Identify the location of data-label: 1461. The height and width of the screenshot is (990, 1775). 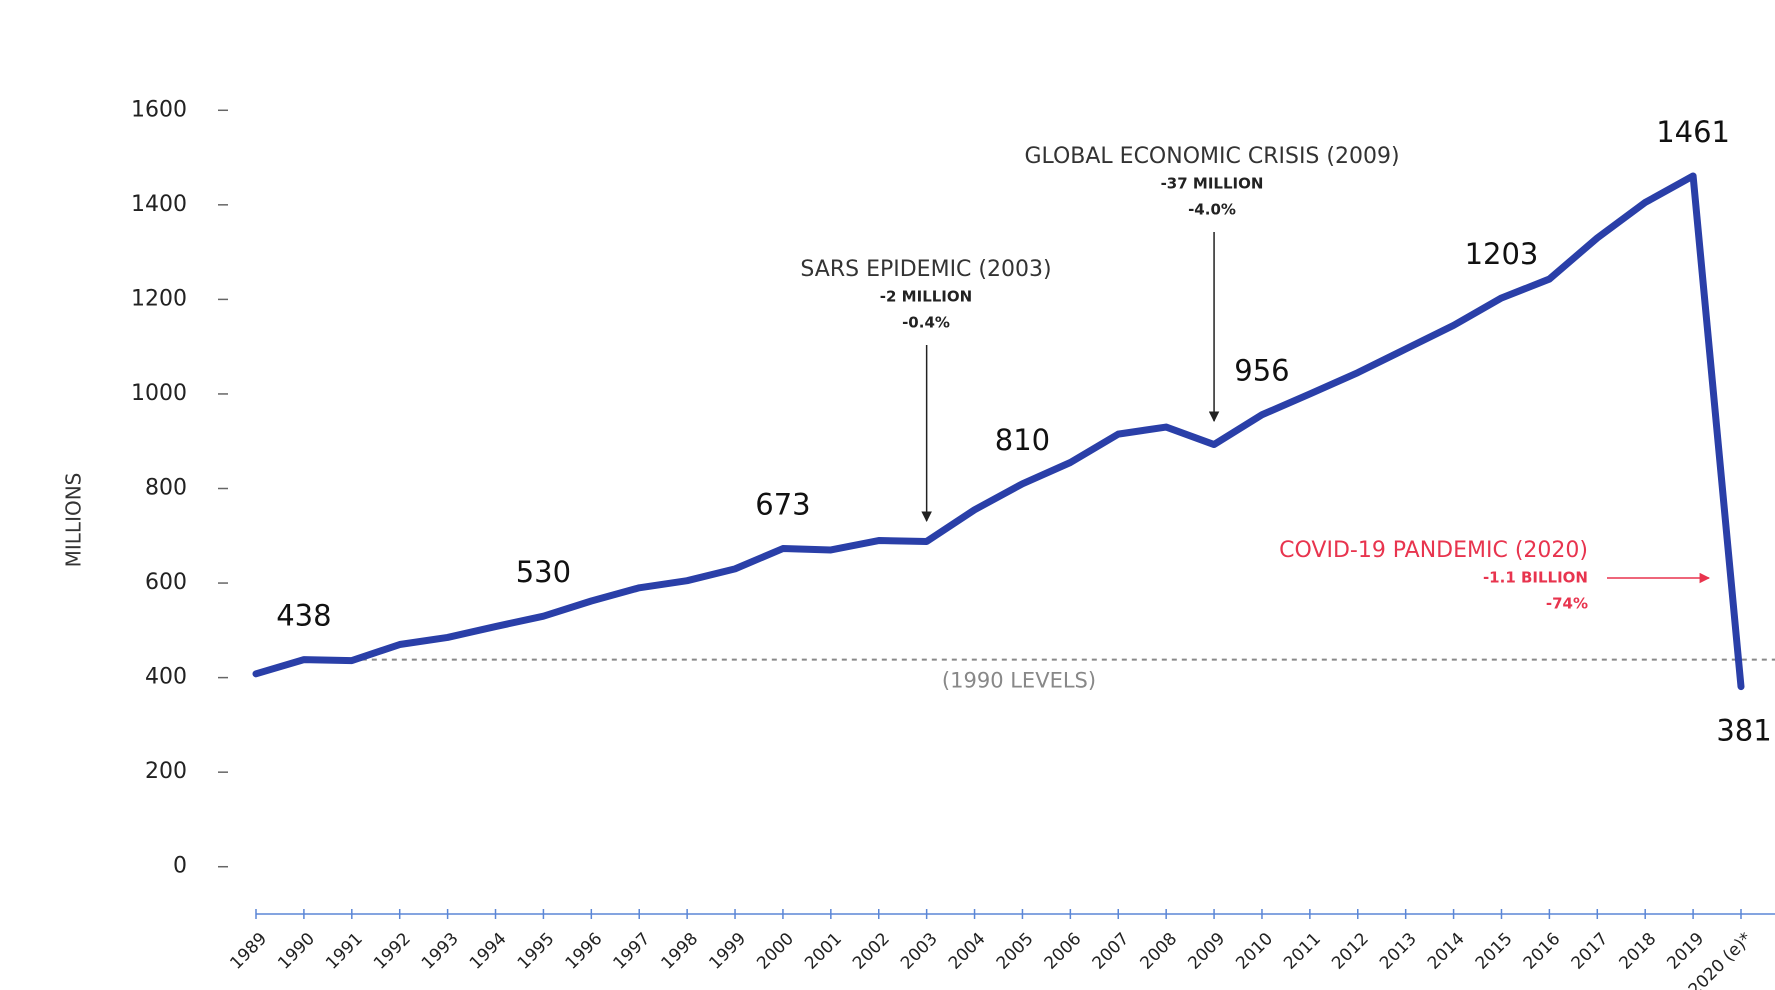
(1693, 132).